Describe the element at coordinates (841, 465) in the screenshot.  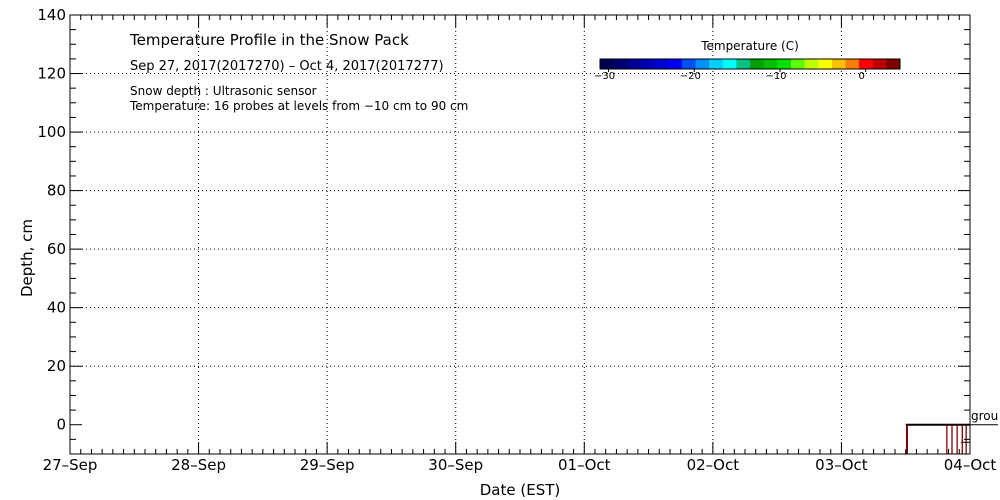
I see `x-tick-label: 03–Oct` at that location.